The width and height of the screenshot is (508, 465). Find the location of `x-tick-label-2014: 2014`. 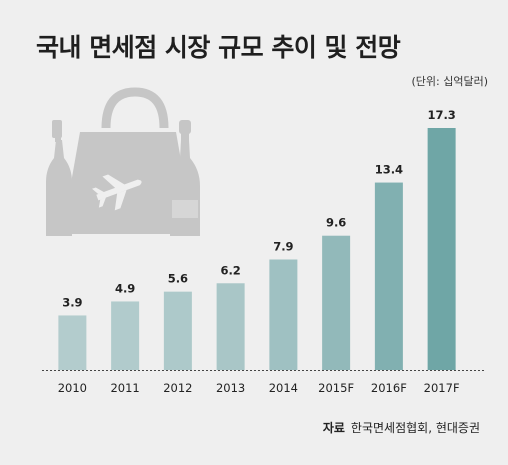

x-tick-label-2014: 2014 is located at coordinates (283, 388).